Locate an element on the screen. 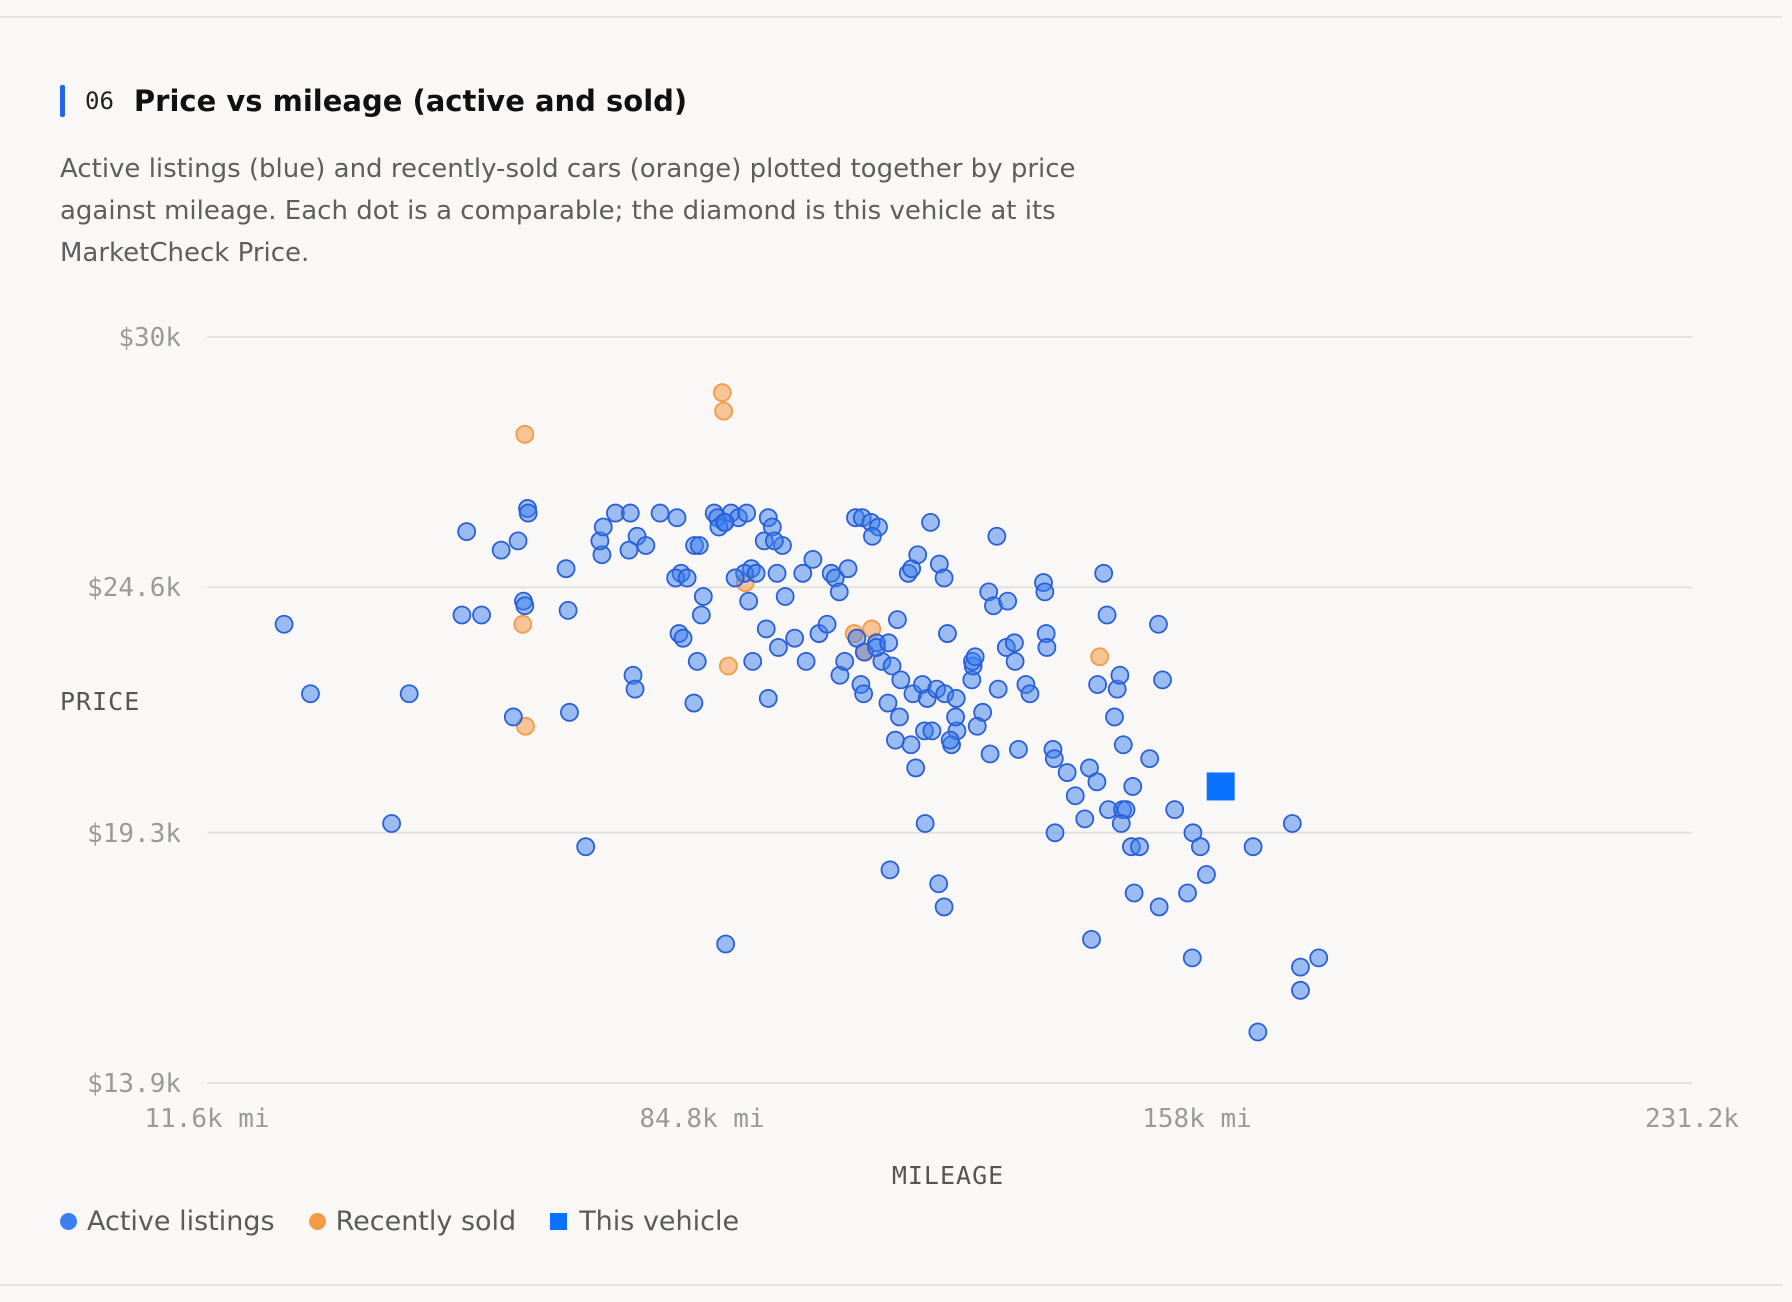  x-tick-label: 158k mi is located at coordinates (1197, 1119).